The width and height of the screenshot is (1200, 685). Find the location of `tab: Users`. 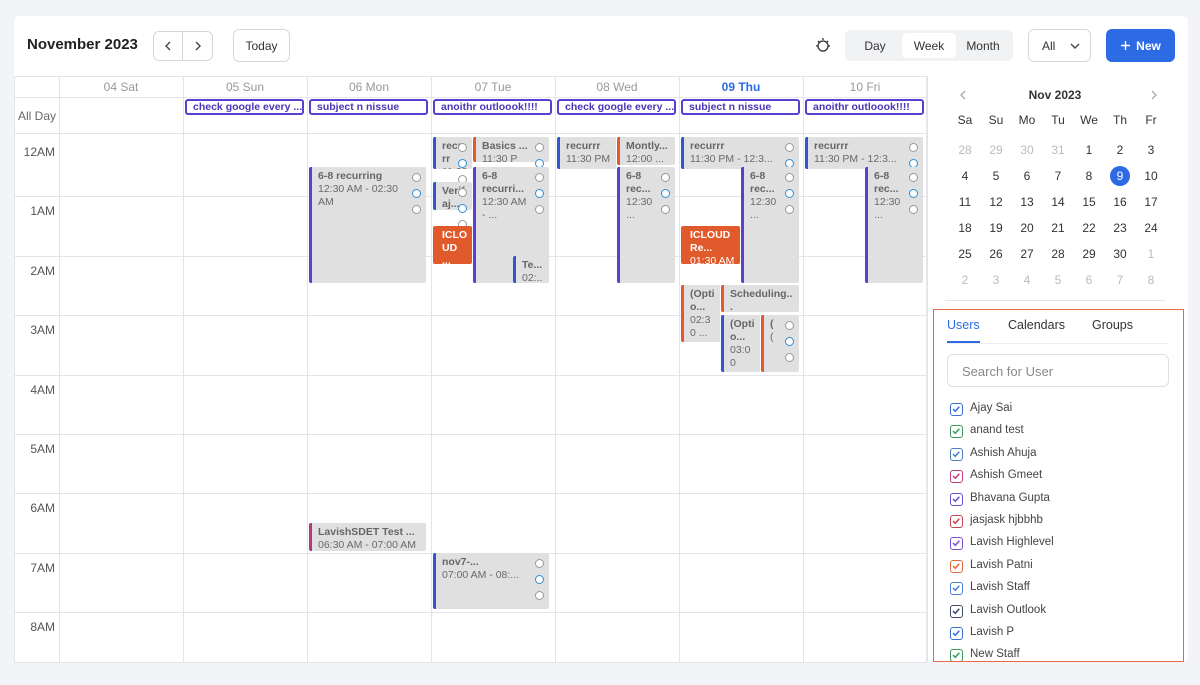

tab: Users is located at coordinates (963, 330).